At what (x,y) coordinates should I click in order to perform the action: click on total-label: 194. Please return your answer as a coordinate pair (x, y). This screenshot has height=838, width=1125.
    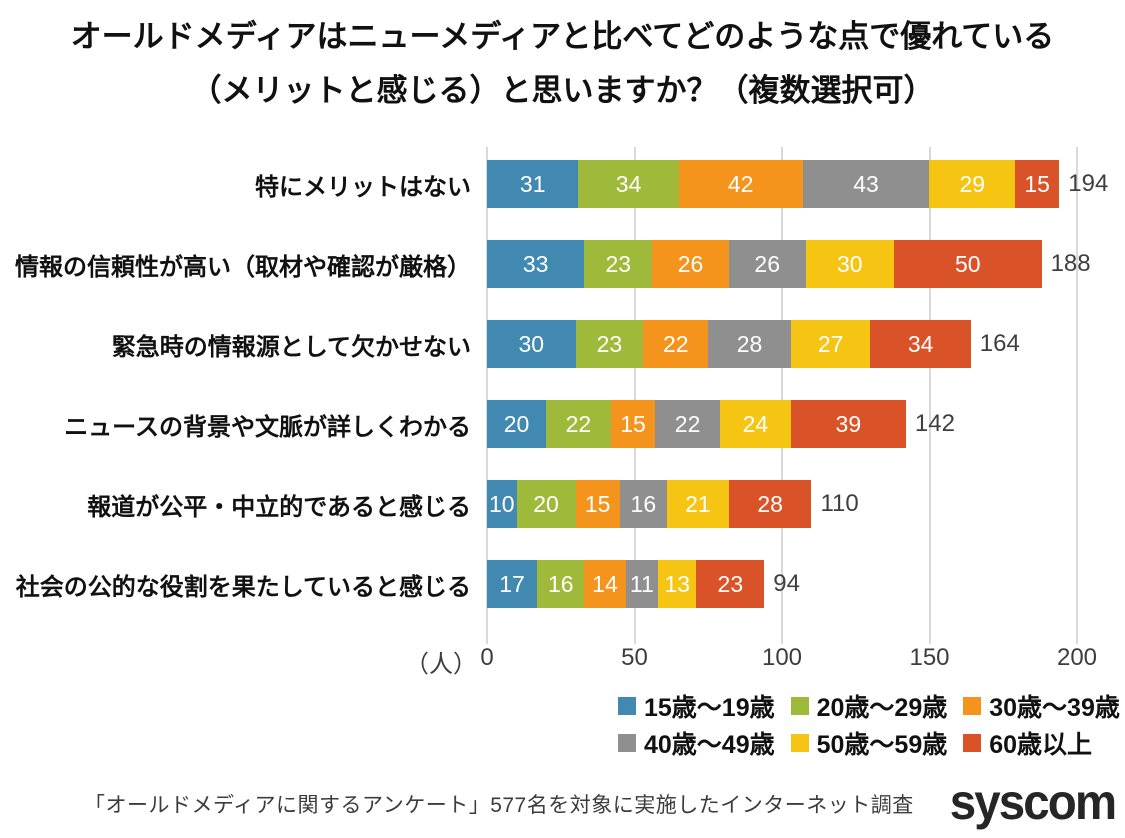
    Looking at the image, I should click on (1088, 183).